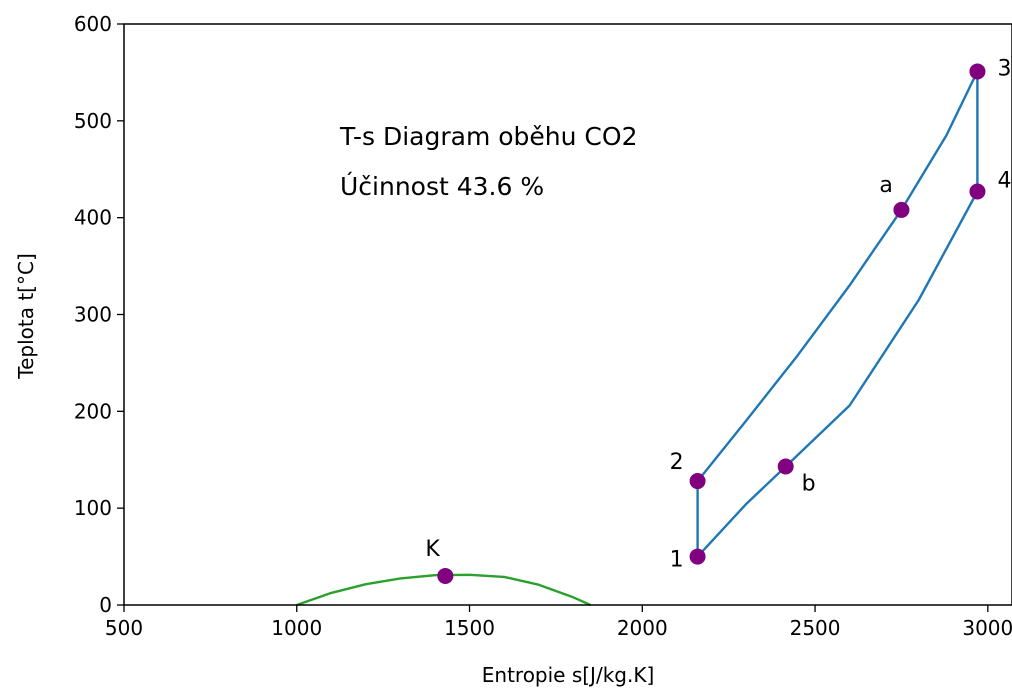 This screenshot has width=1012, height=688. What do you see at coordinates (432, 549) in the screenshot?
I see `point-label-K: K` at bounding box center [432, 549].